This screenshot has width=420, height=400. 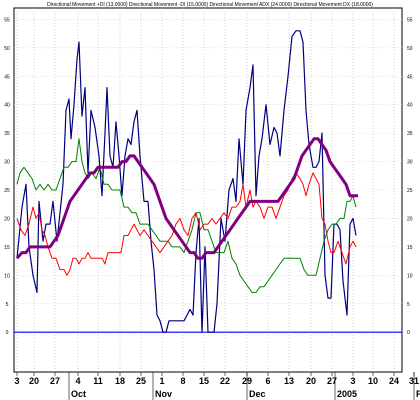 I want to click on month-label: 2005, so click(x=347, y=394).